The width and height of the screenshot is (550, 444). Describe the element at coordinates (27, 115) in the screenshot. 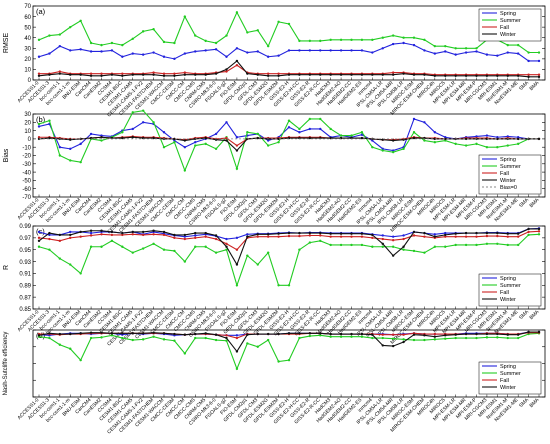

I see `y-tick-label: 30` at that location.